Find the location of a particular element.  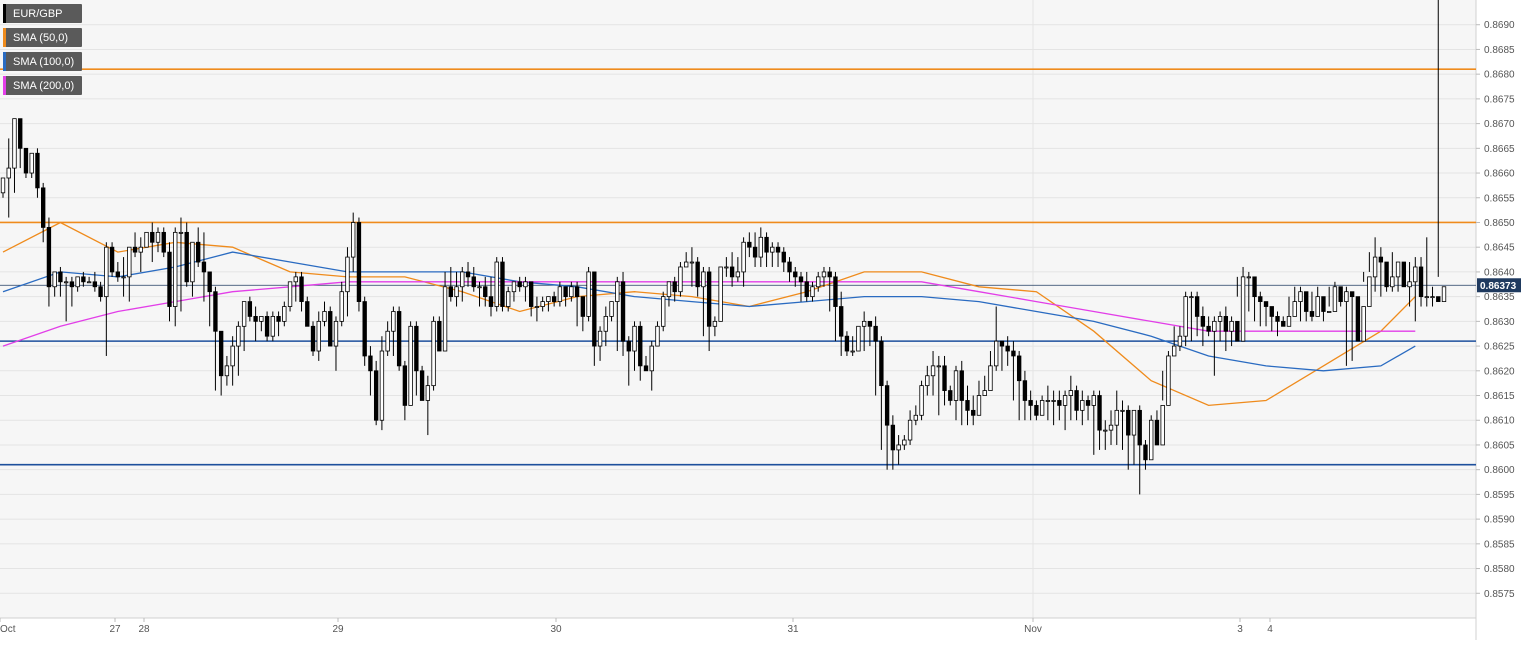

legend-label: EUR/GBP is located at coordinates (38, 13).